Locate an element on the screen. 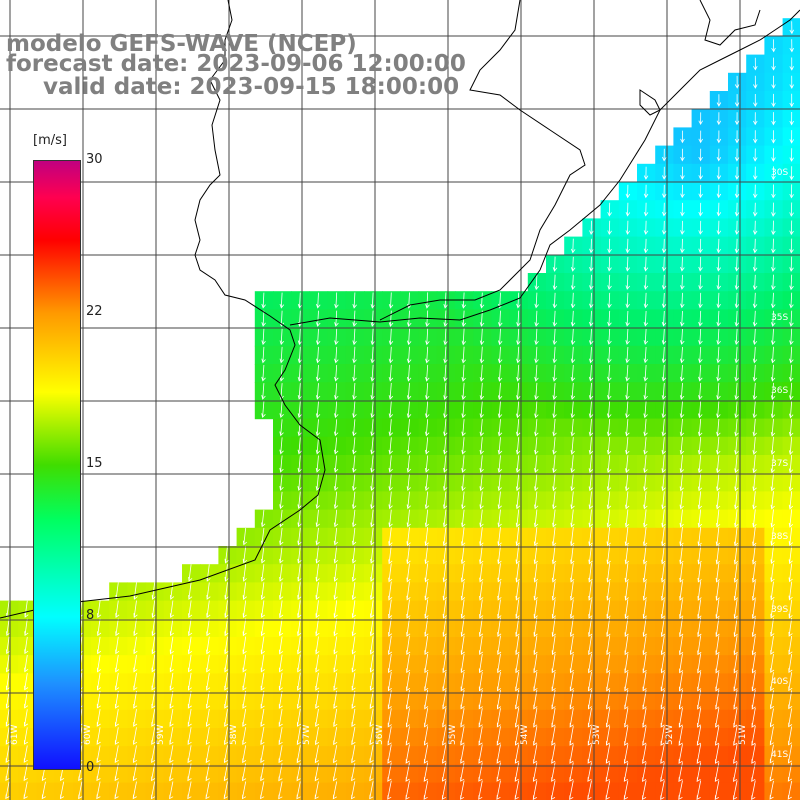 This screenshot has height=800, width=800. lon-label-58w: 58W is located at coordinates (234, 734).